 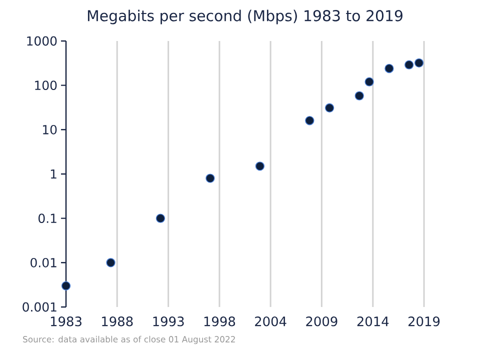 I want to click on chart-title: Megabits per second (Mbps) 1983 to 2019, so click(x=245, y=17).